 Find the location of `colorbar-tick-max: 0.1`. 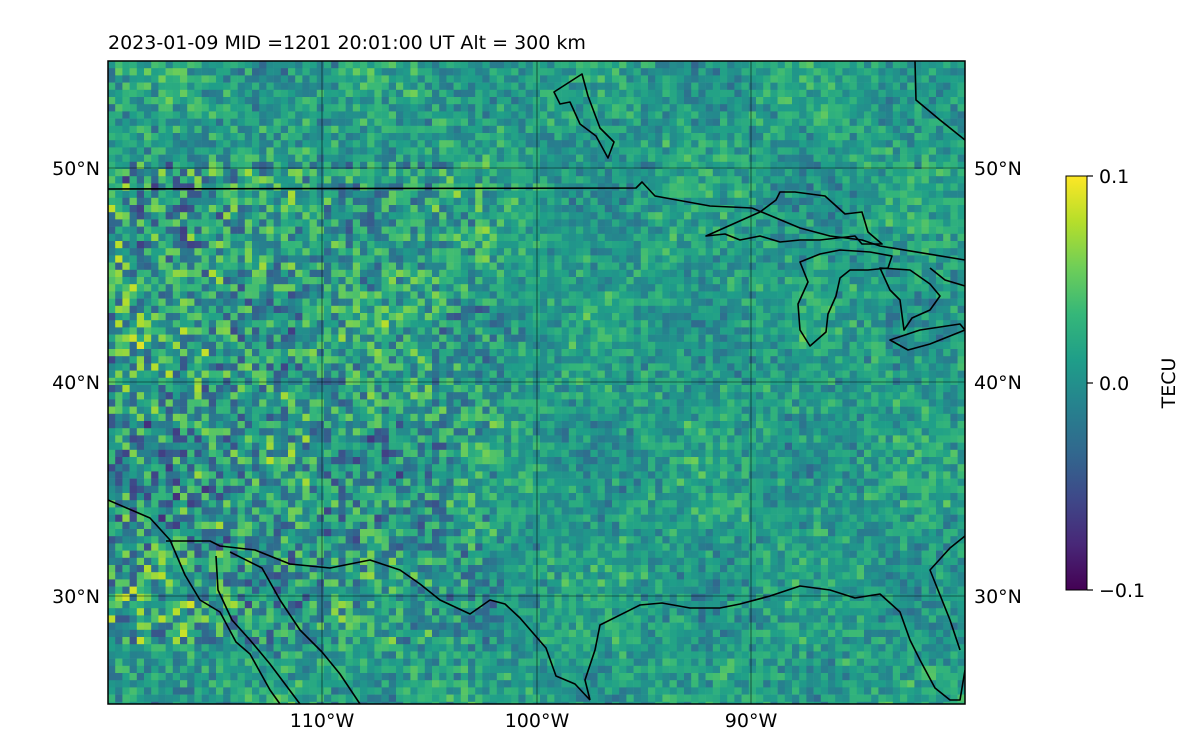

colorbar-tick-max: 0.1 is located at coordinates (1114, 177).